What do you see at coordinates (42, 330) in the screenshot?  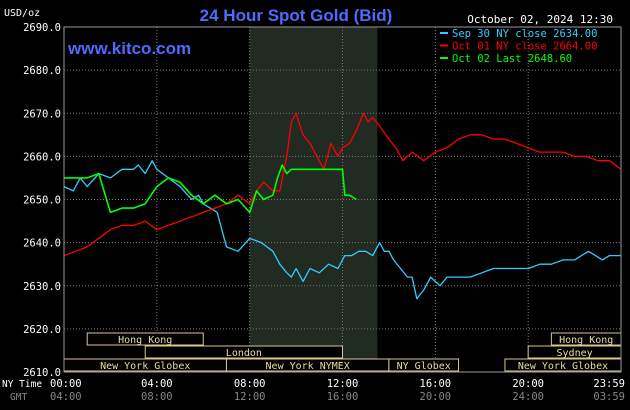 I see `y-tick-label: 2620.0` at bounding box center [42, 330].